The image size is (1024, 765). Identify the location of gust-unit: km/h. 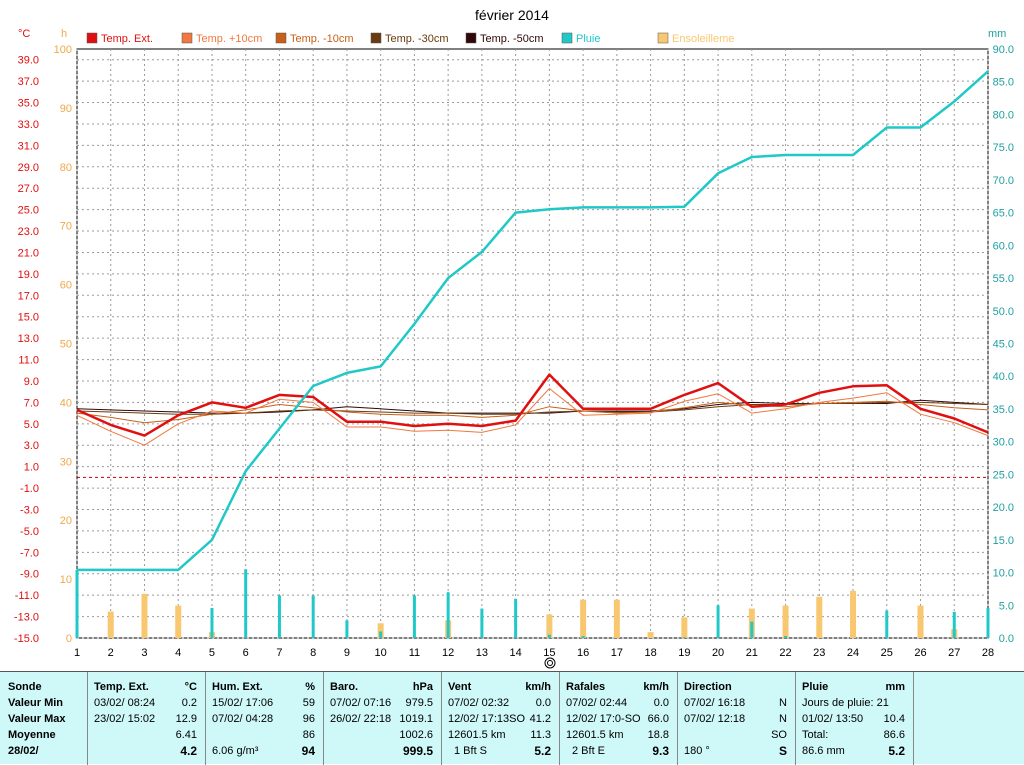
(656, 687).